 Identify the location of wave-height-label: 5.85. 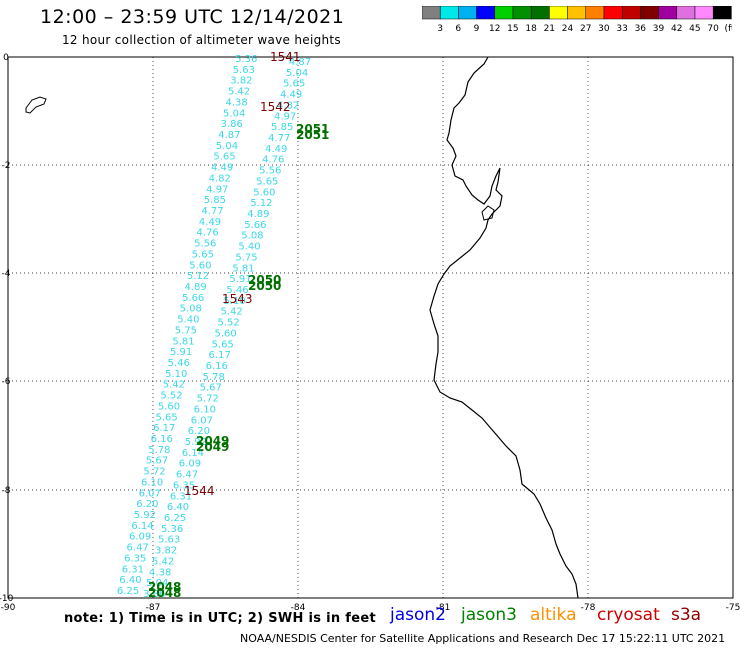
(282, 127).